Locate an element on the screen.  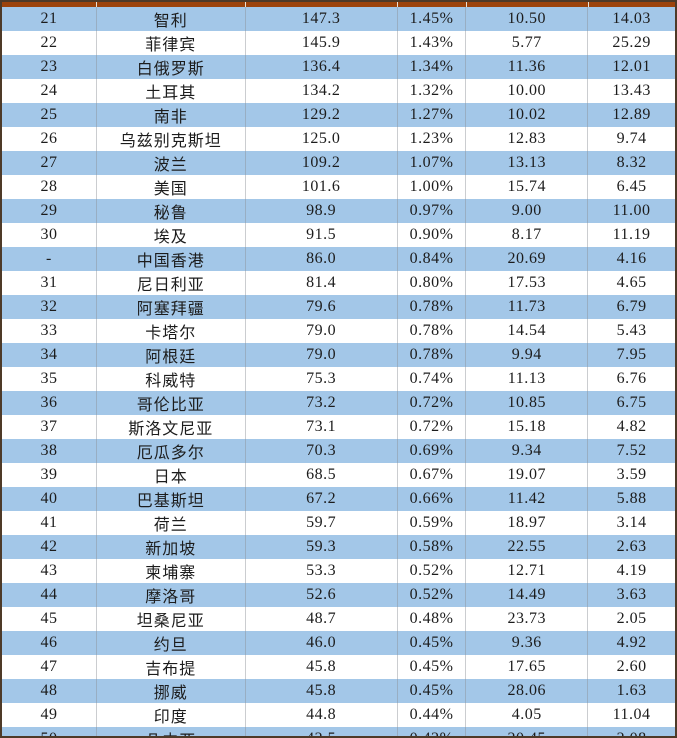
metric-b-cell: 7.95 is located at coordinates (631, 354).